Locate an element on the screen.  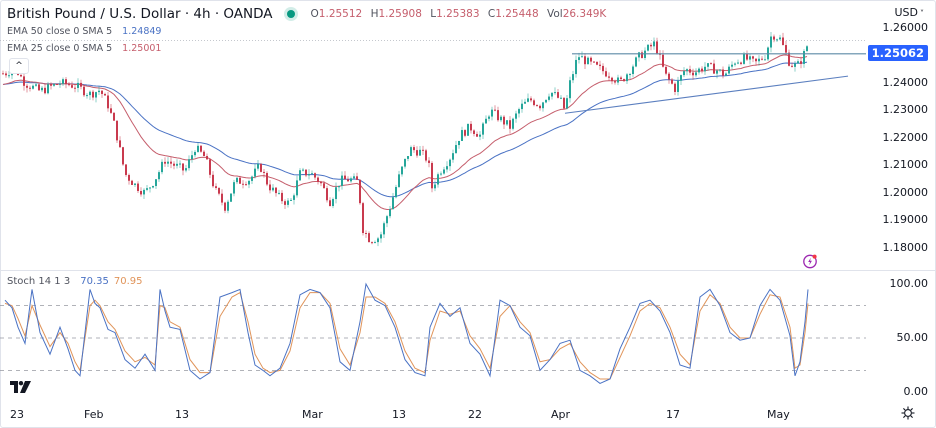
open-value: 1.25512 is located at coordinates (340, 14).